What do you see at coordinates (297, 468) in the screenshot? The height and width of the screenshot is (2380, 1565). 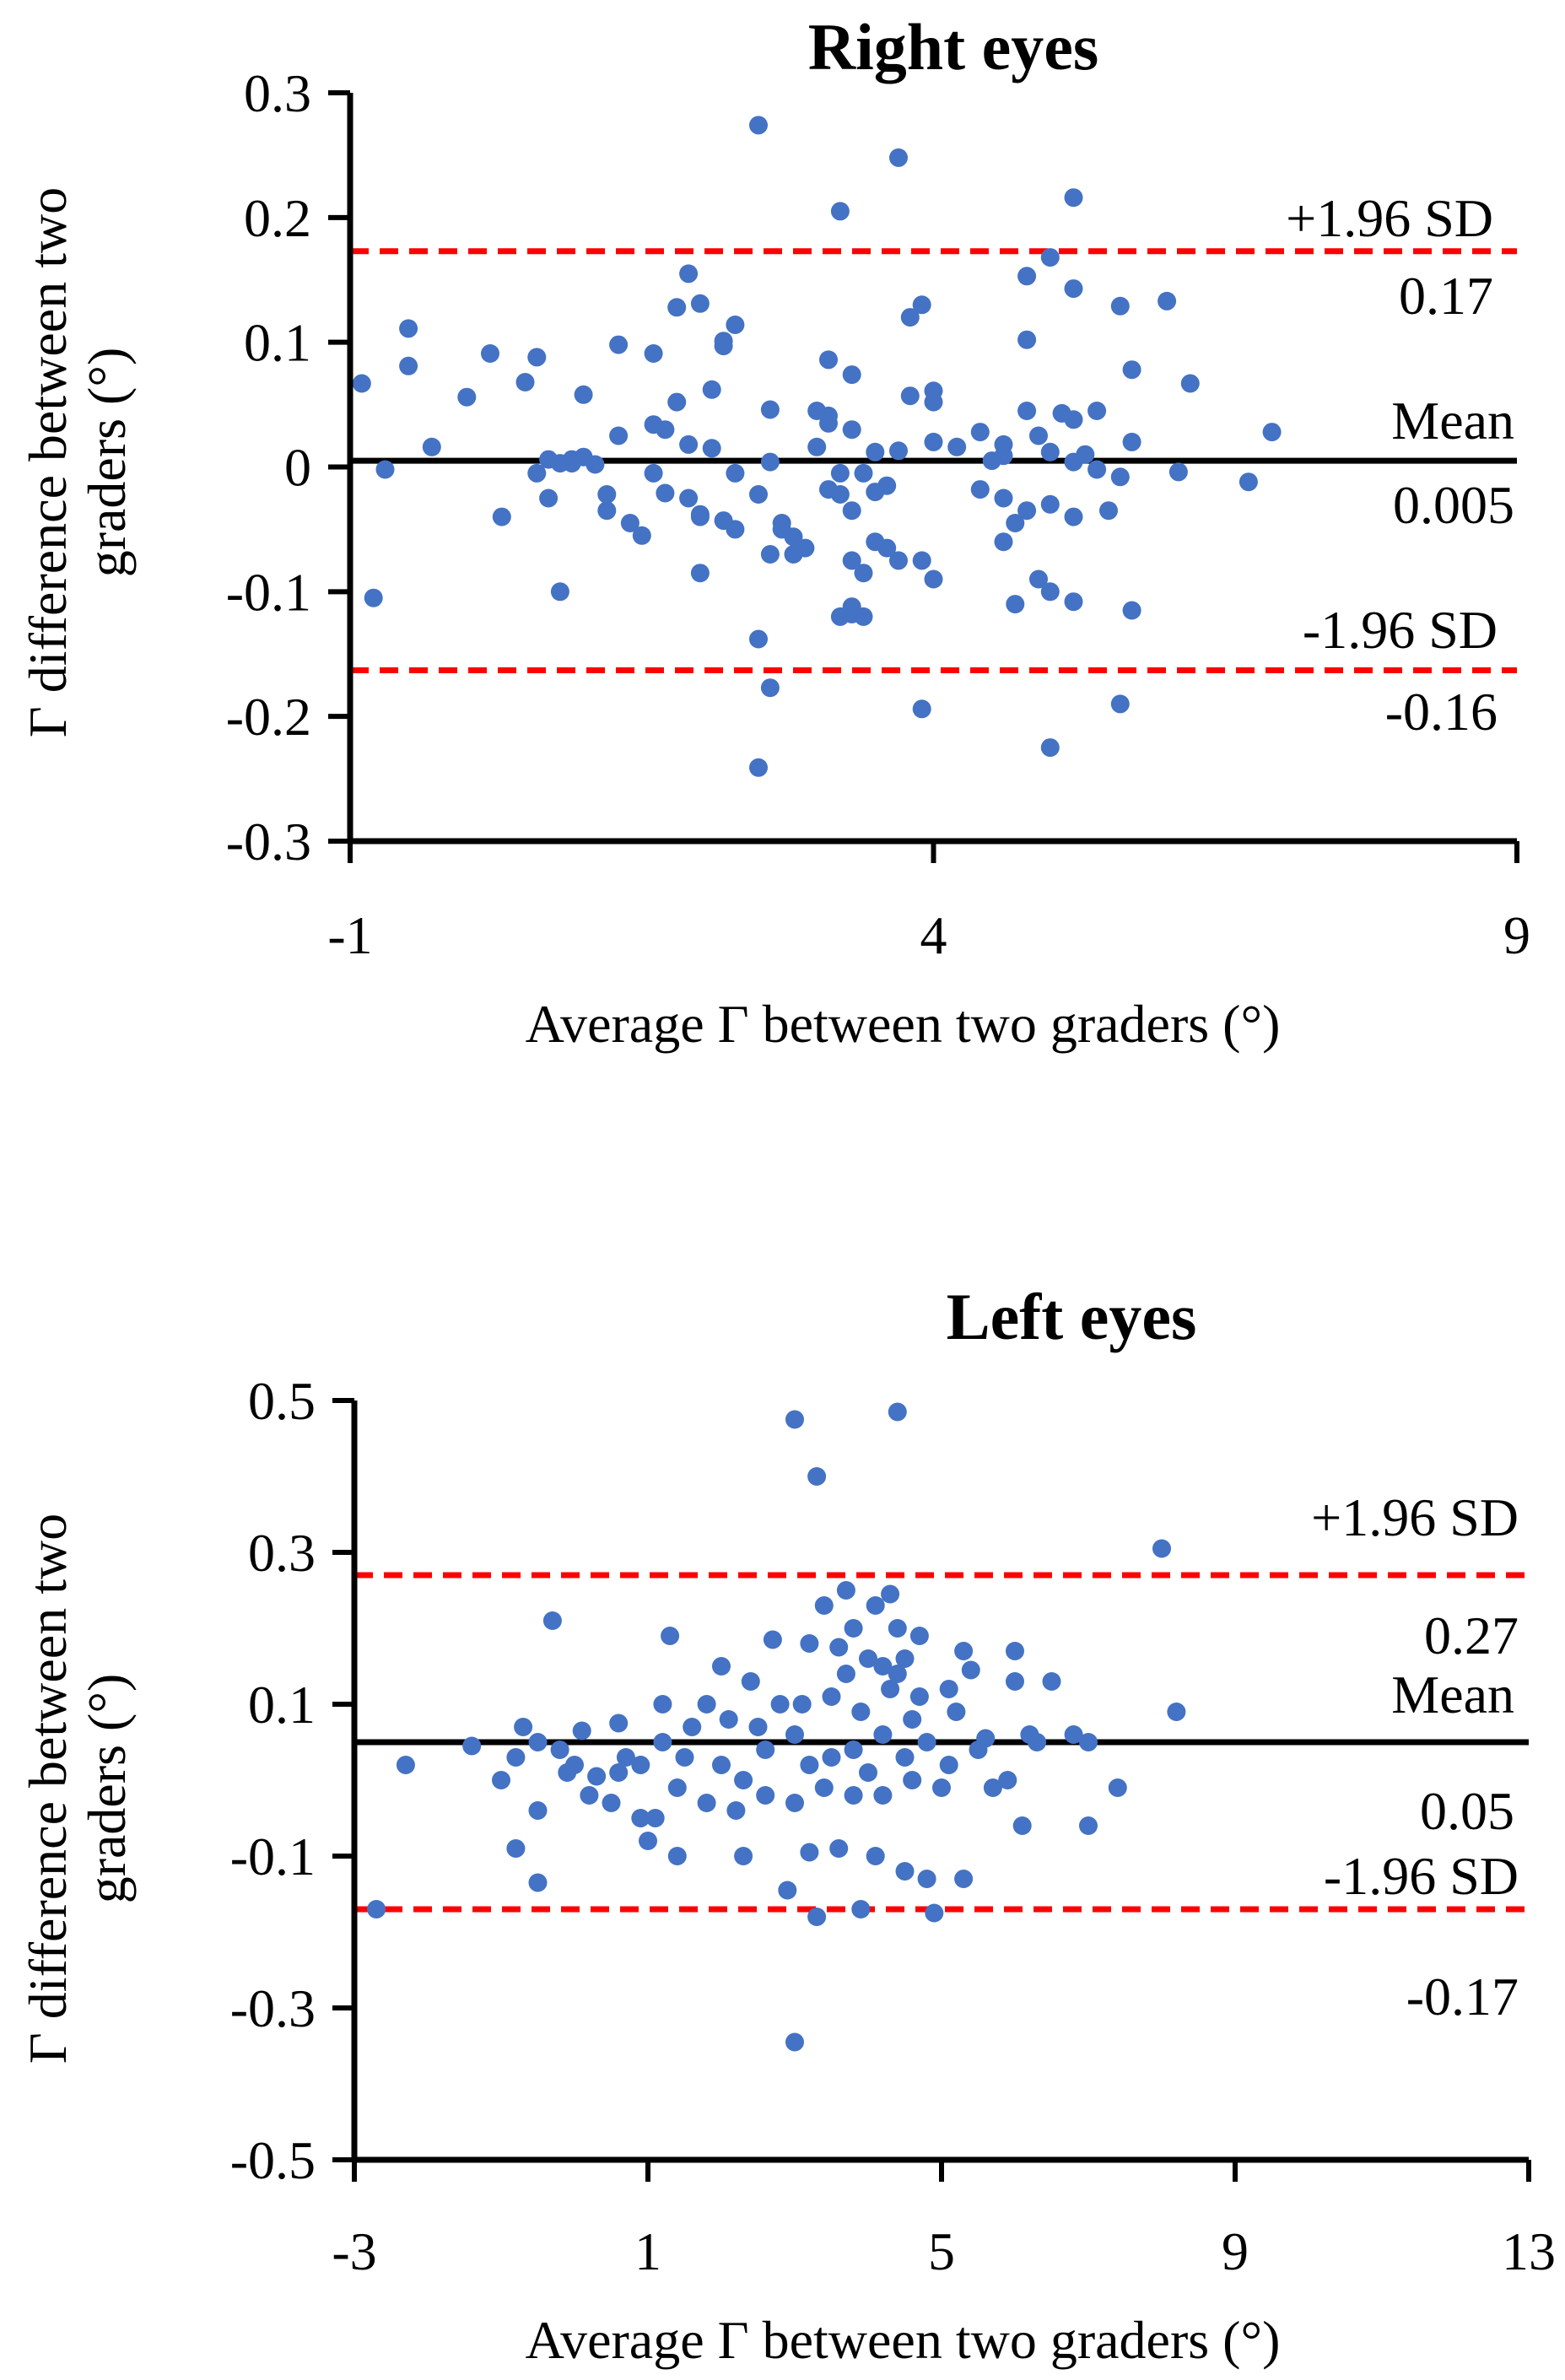 I see `y-tick-label: 0` at bounding box center [297, 468].